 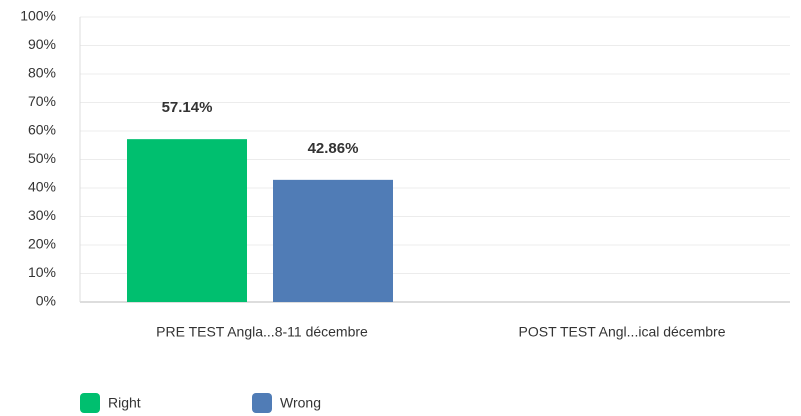 I want to click on y-tick-label: 30%, so click(x=42, y=215).